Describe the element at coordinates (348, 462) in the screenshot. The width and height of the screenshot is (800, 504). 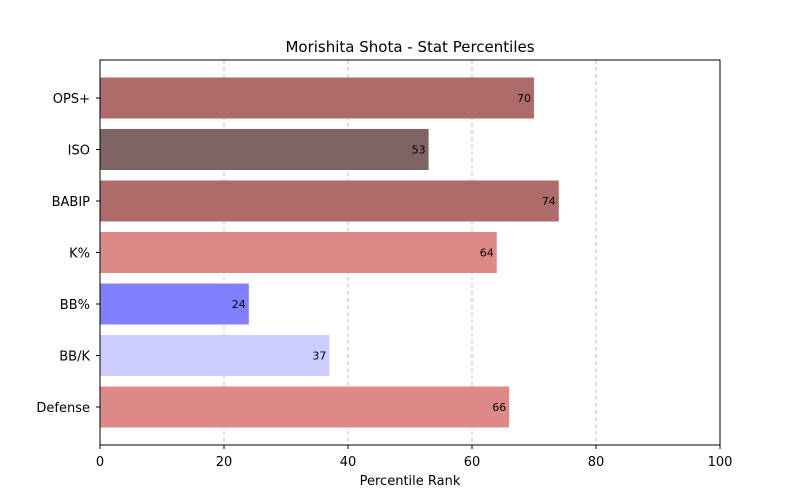
I see `x-tick-label: 40` at that location.